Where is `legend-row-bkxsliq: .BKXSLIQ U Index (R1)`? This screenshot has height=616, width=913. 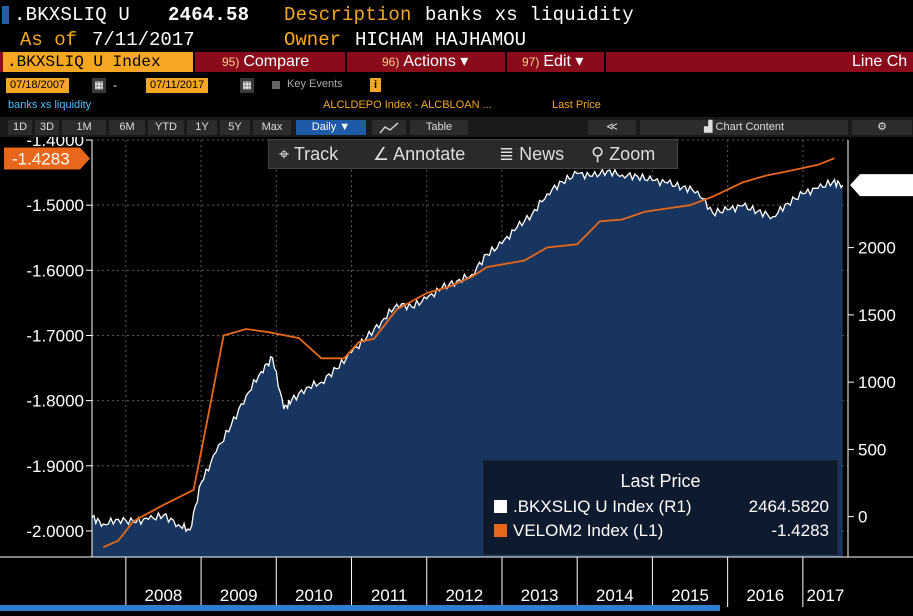
legend-row-bkxsliq: .BKXSLIQ U Index (R1) is located at coordinates (593, 507).